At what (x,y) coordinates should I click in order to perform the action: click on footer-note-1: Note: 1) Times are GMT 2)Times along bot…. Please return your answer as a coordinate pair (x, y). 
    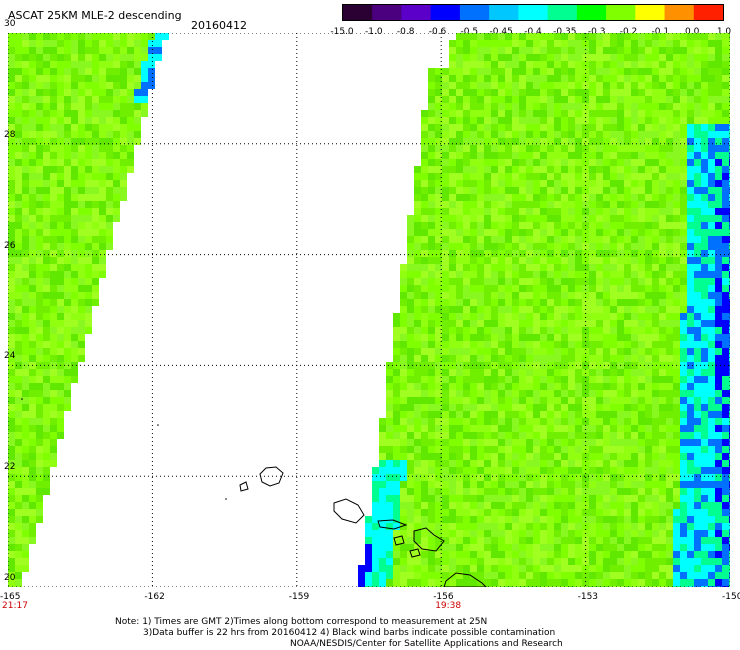
    Looking at the image, I should click on (301, 622).